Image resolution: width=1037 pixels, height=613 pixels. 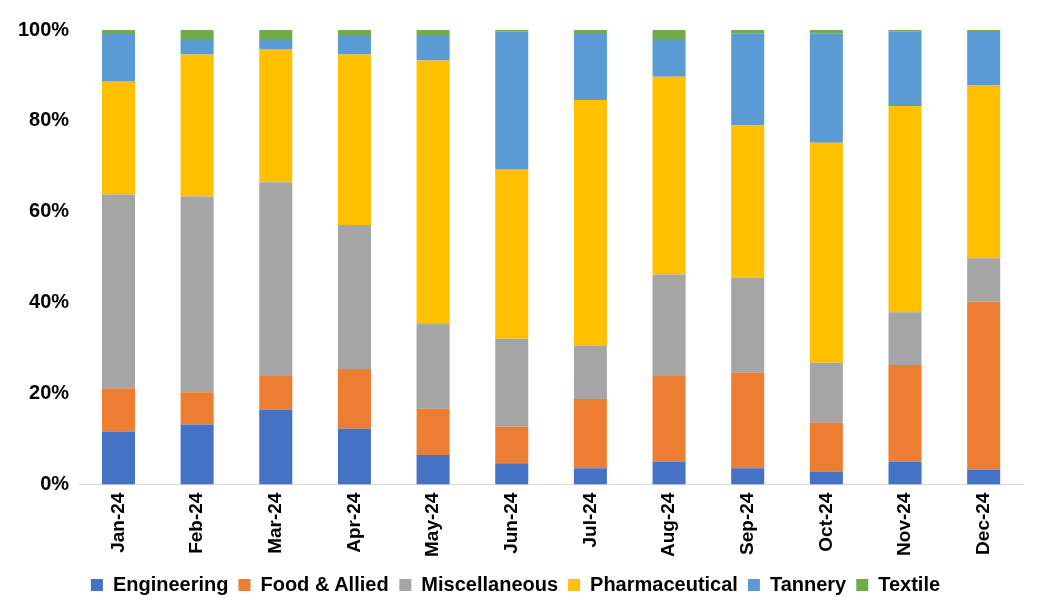 What do you see at coordinates (324, 583) in the screenshot?
I see `legend-label: Food & Allied` at bounding box center [324, 583].